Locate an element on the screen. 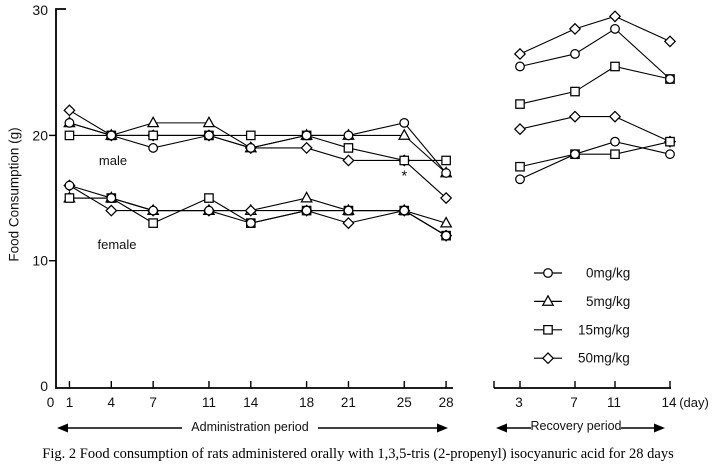  x-tick-label-administration: 1 is located at coordinates (70, 402).